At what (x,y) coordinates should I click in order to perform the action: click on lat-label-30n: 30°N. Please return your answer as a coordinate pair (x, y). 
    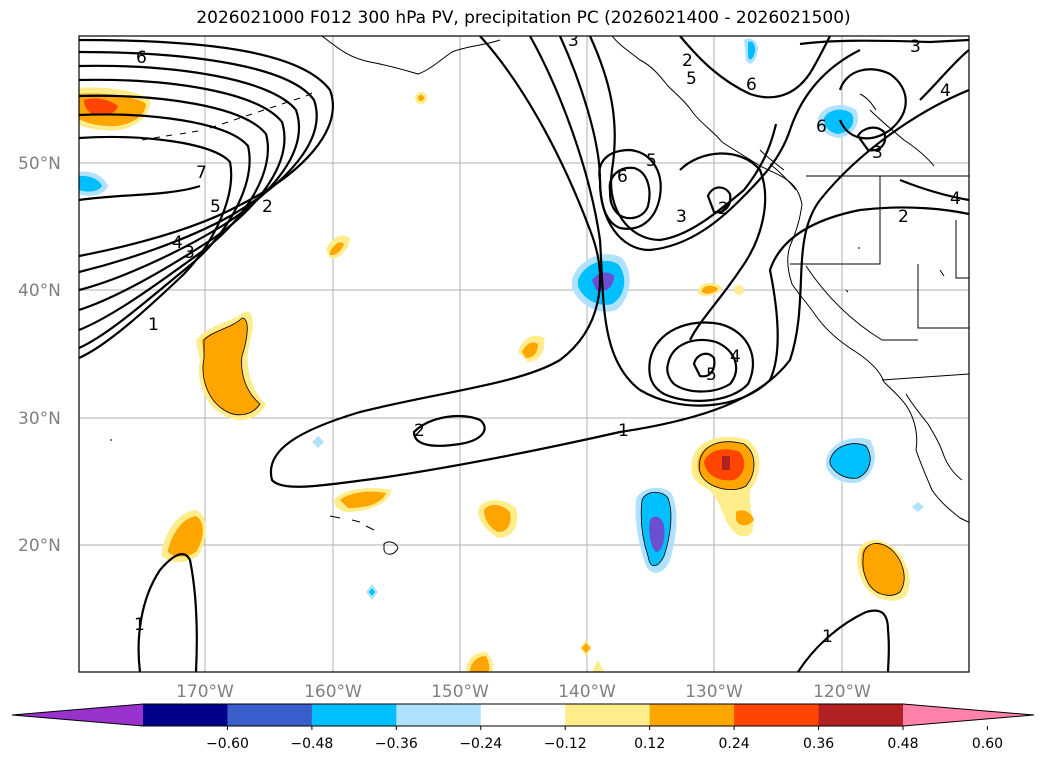
    Looking at the image, I should click on (39, 419).